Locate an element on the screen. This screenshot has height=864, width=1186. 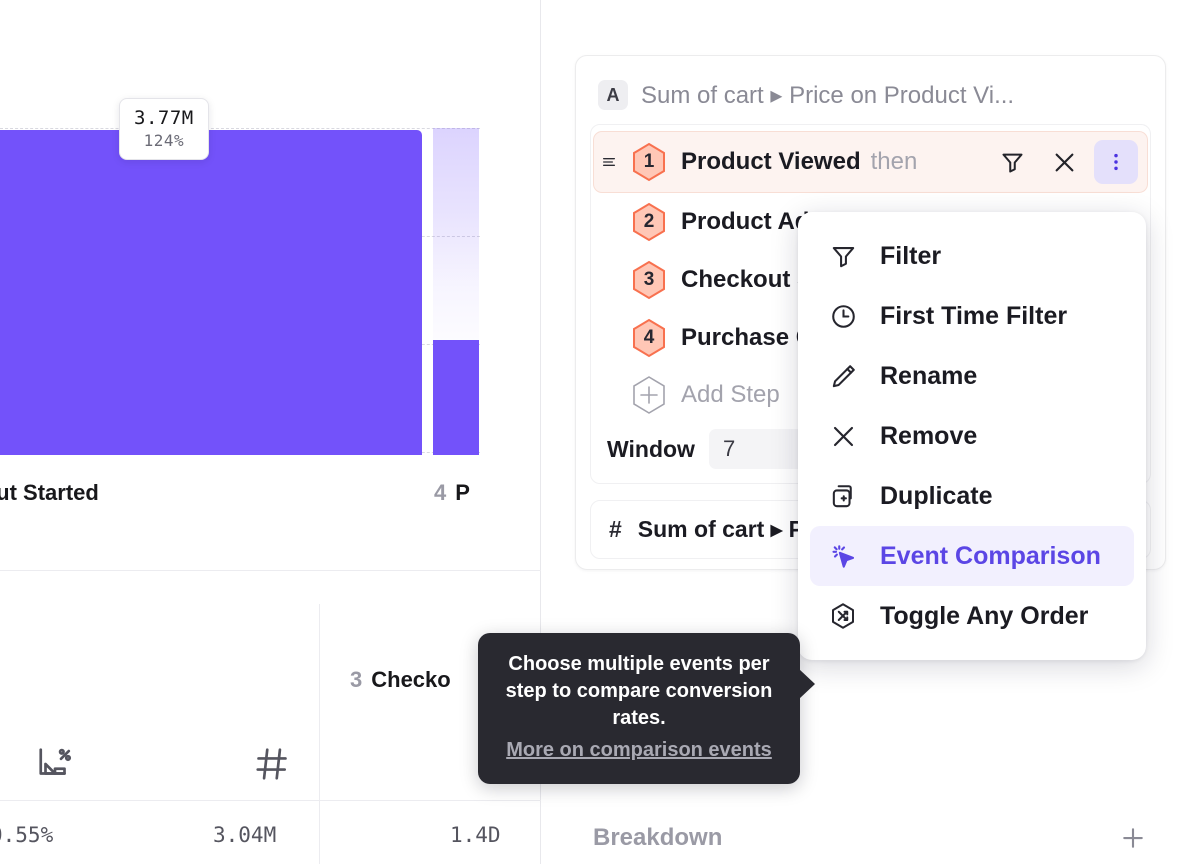
step-number-2: 2 is located at coordinates (649, 221).